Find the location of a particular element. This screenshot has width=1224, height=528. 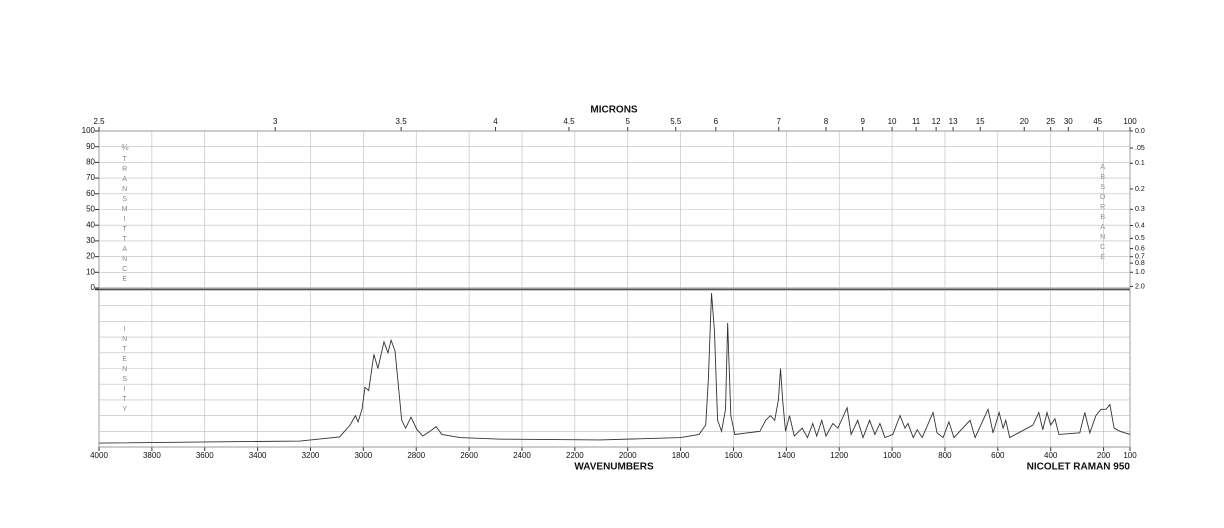

x-tick-label: 400 is located at coordinates (1051, 455).